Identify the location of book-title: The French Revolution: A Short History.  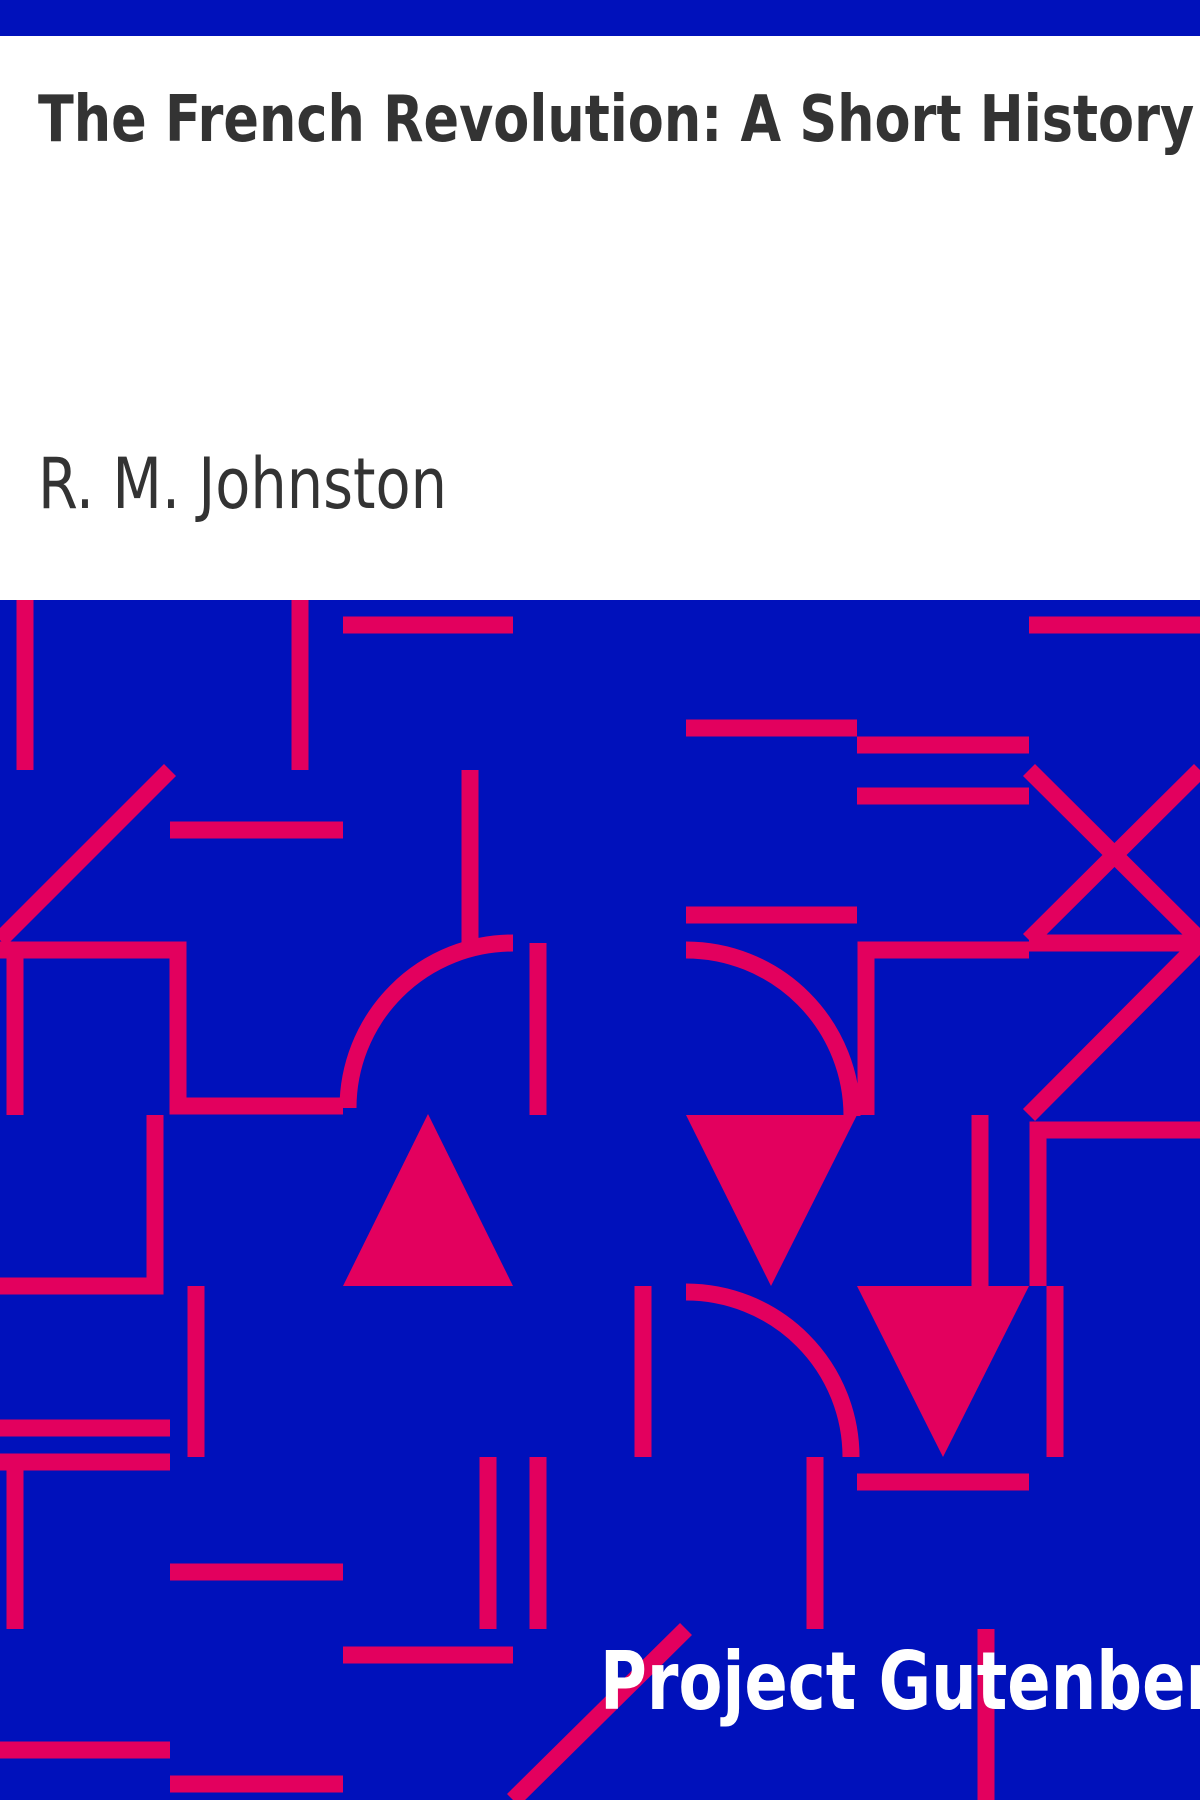
(616, 120).